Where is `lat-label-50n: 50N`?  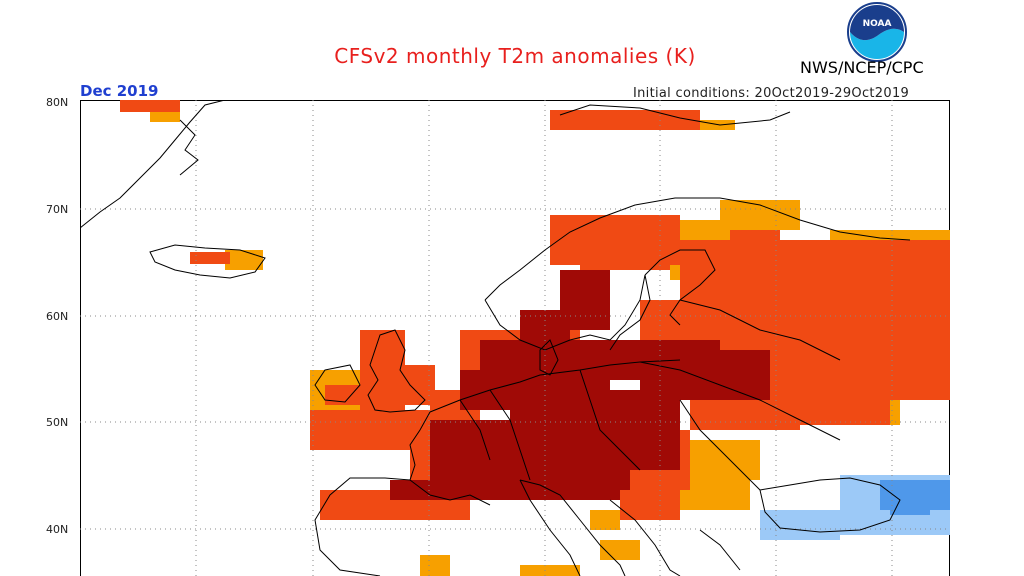
lat-label-50n: 50N is located at coordinates (57, 422).